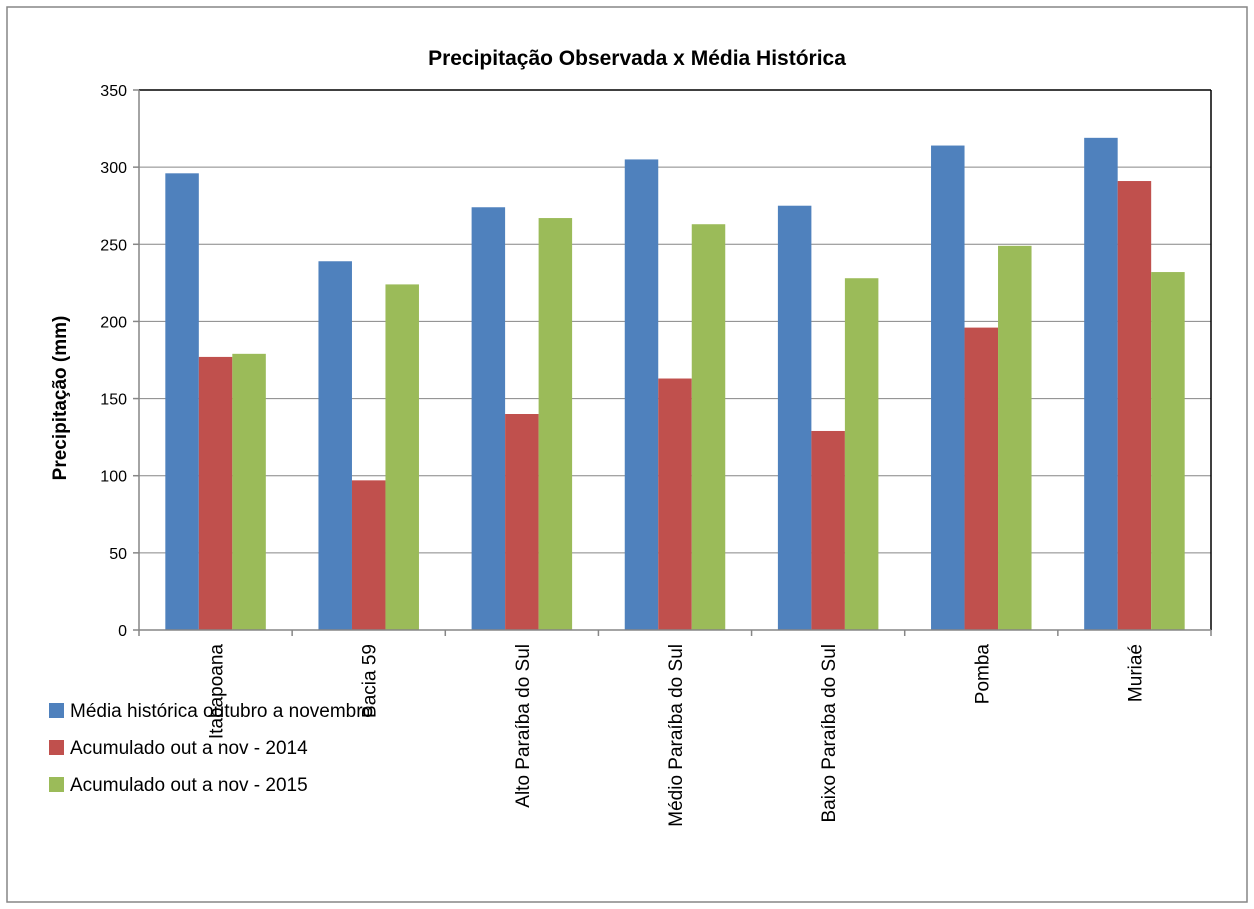 This screenshot has width=1254, height=909. Describe the element at coordinates (189, 748) in the screenshot. I see `legend-label: Acumulado out a nov - 2014` at that location.